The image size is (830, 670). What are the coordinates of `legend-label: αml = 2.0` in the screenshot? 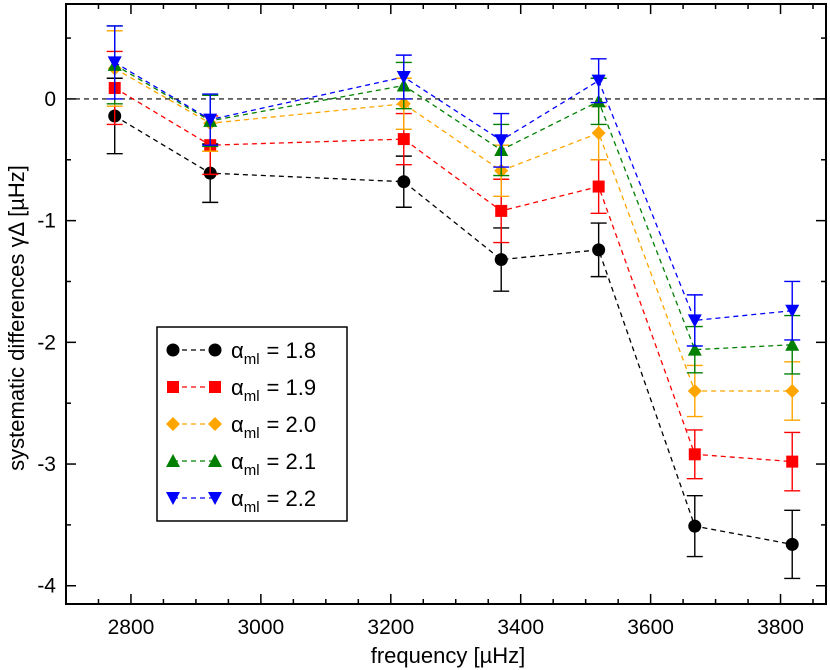 It's located at (273, 427).